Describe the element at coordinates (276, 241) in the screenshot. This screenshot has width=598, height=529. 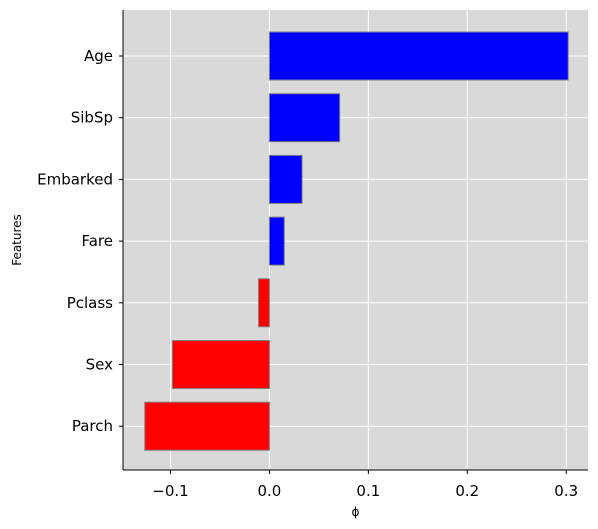
I see `bar-fare` at that location.